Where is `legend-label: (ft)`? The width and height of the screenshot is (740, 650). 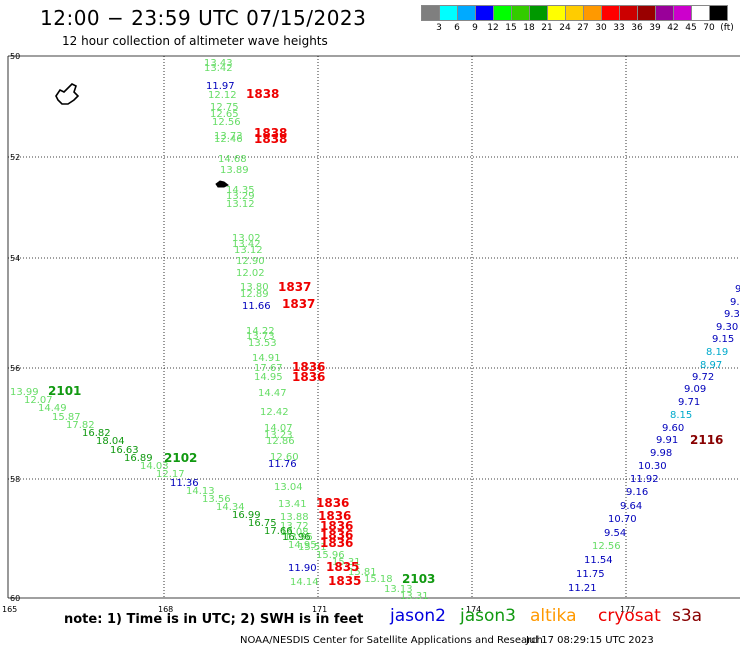
legend-label: (ft) is located at coordinates (727, 28).